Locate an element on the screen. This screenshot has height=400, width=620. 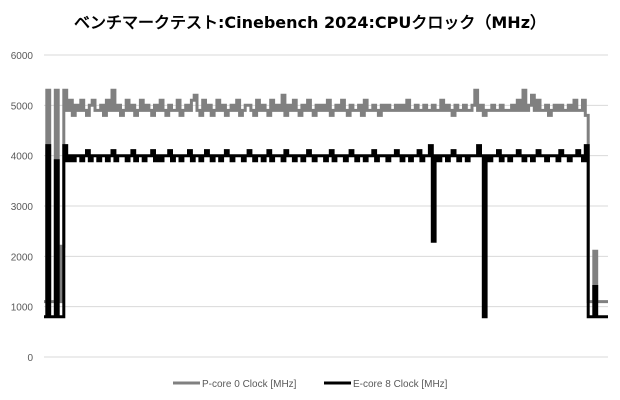
y-tick-label: 0 is located at coordinates (30, 358).